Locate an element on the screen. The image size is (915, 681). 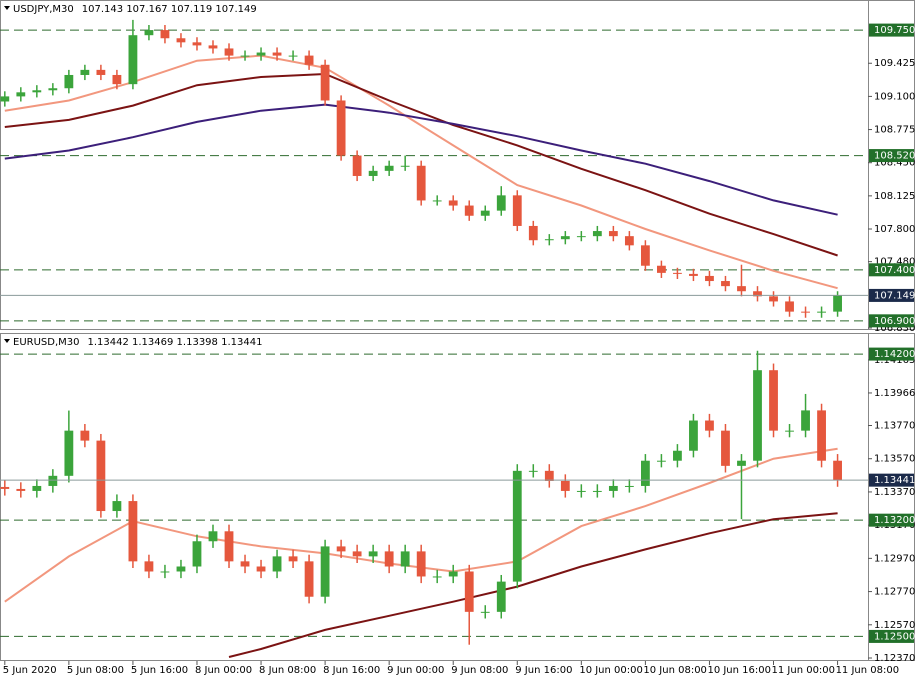
current-price-label: 107.149 is located at coordinates (894, 295).